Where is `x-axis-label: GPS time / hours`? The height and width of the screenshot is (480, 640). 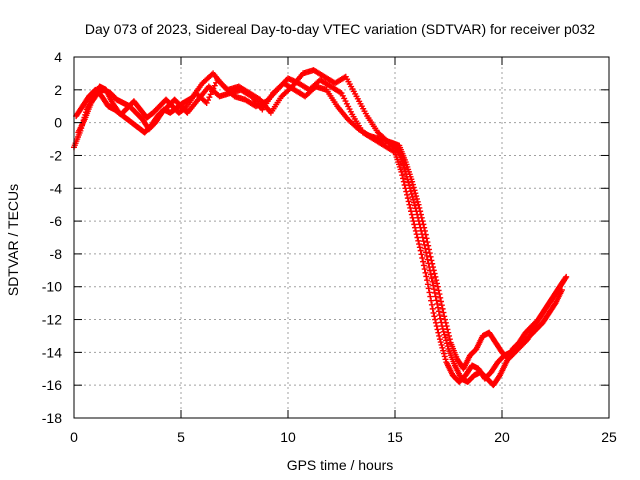 x-axis-label: GPS time / hours is located at coordinates (340, 465).